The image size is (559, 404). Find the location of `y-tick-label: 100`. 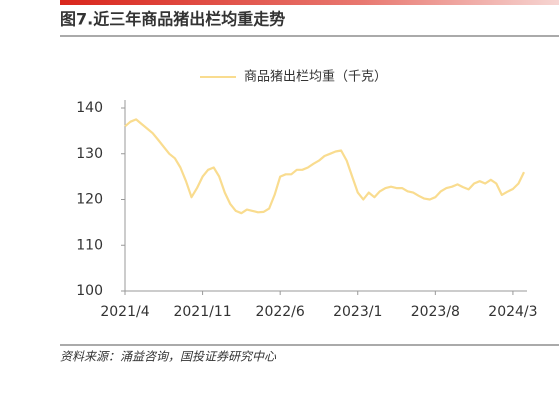

y-tick-label: 100 is located at coordinates (89, 291).